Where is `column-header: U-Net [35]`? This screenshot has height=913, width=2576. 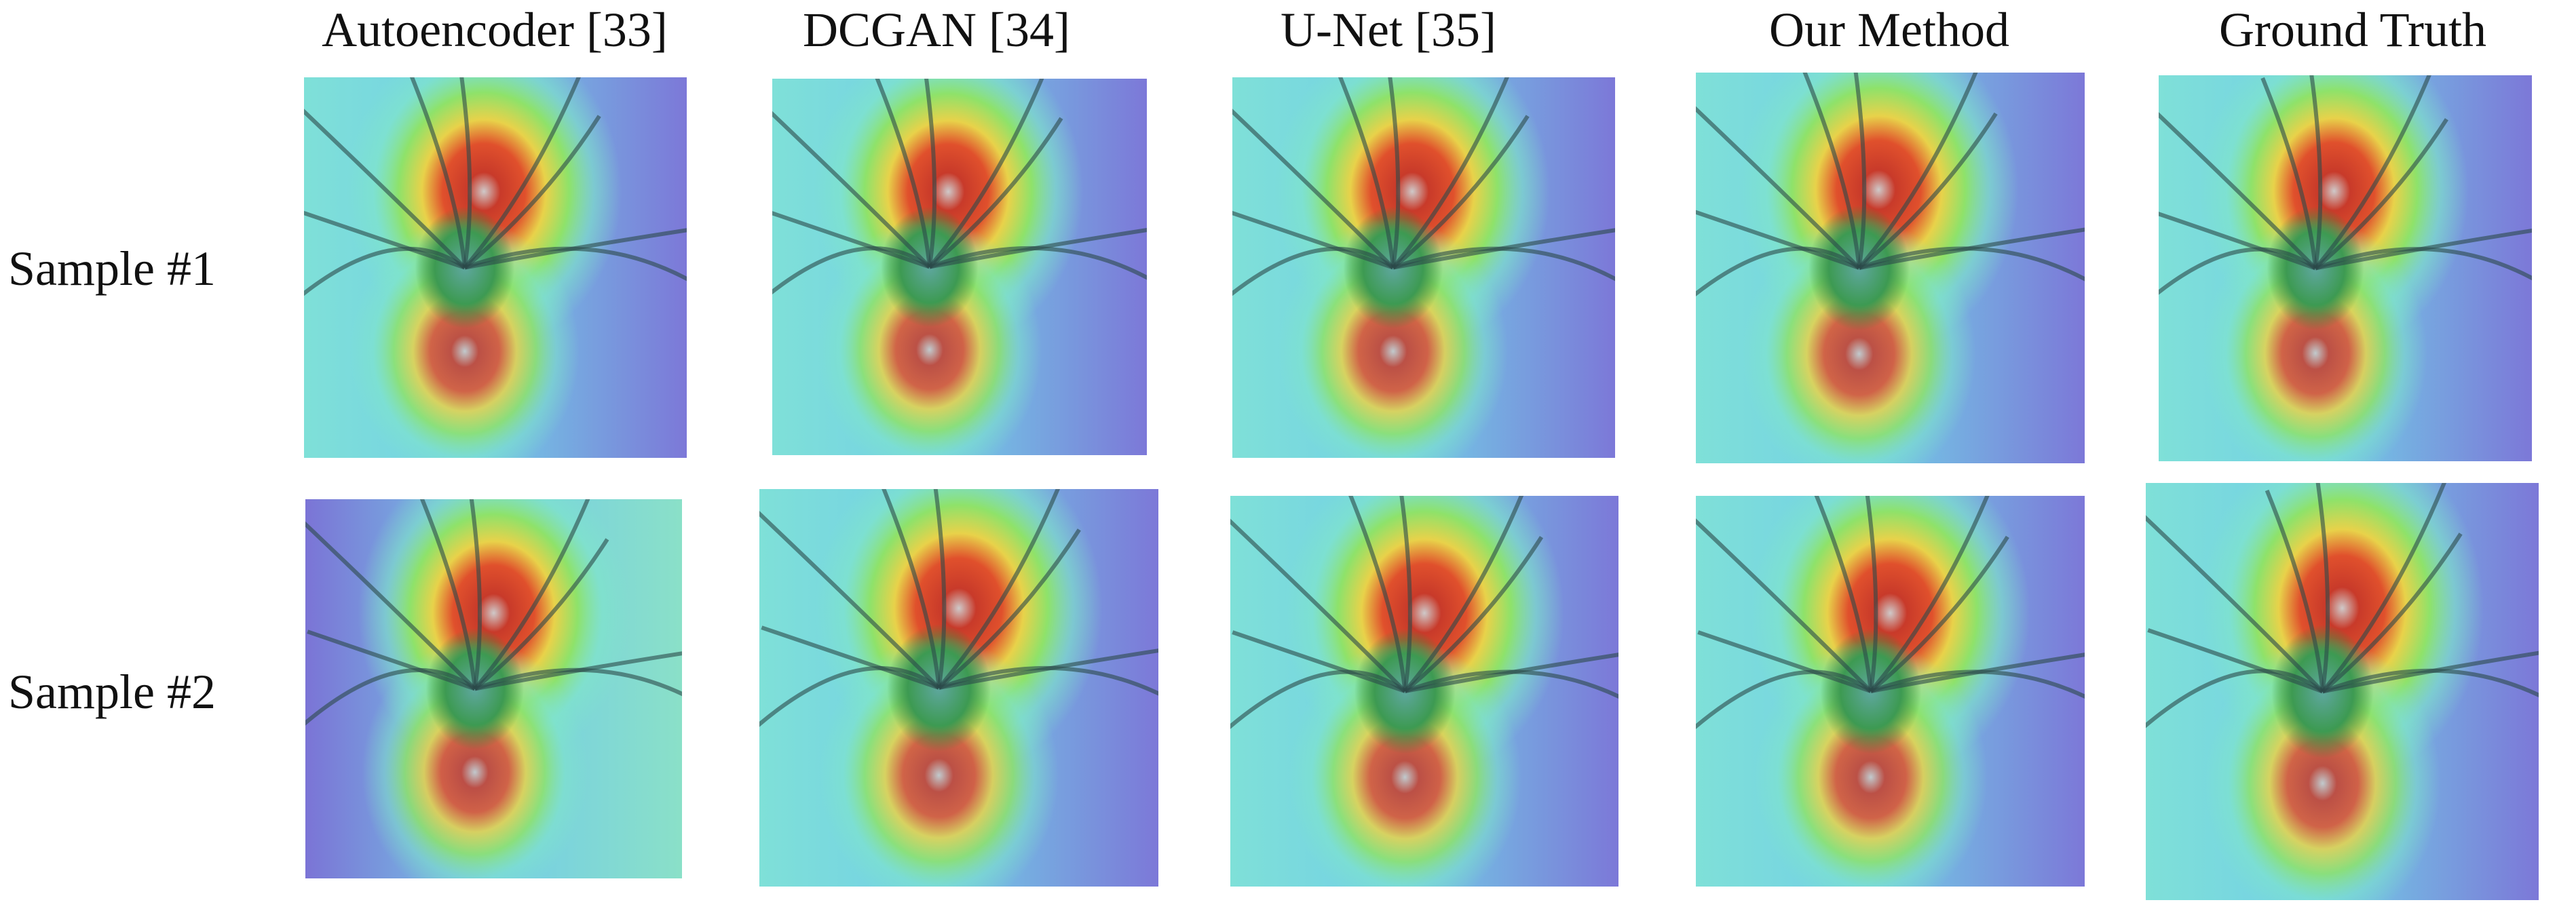
column-header: U-Net [35] is located at coordinates (1389, 30).